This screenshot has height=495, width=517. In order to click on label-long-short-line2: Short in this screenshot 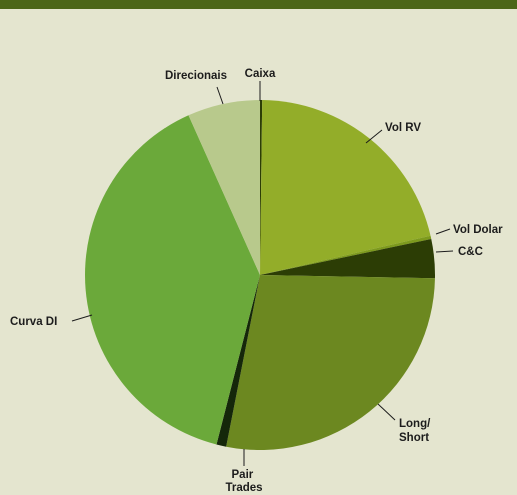, I will do `click(414, 438)`.